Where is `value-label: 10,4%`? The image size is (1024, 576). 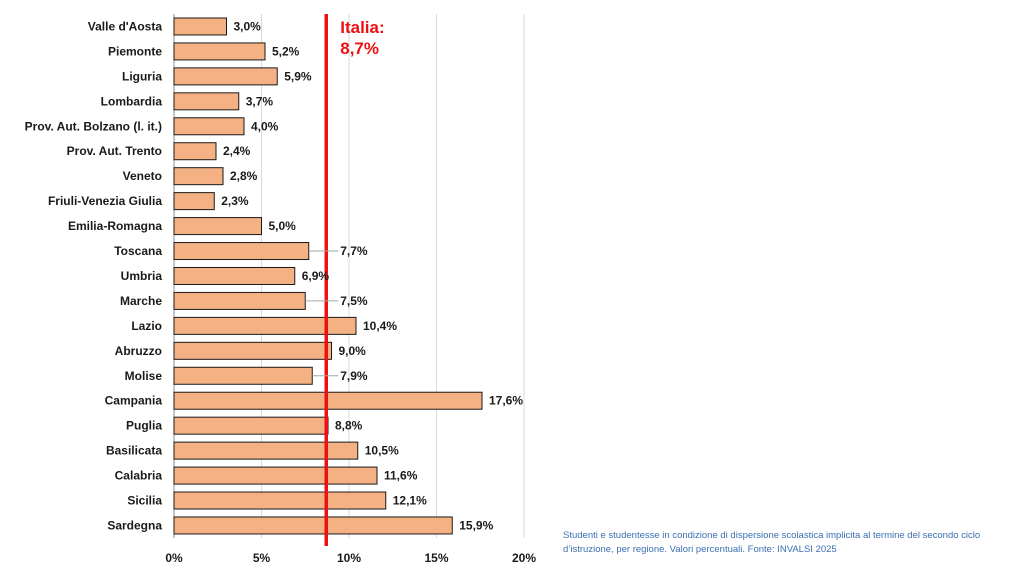 value-label: 10,4% is located at coordinates (380, 326).